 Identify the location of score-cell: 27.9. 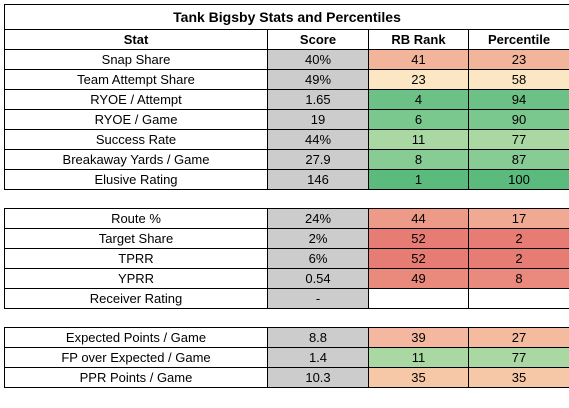
(318, 159).